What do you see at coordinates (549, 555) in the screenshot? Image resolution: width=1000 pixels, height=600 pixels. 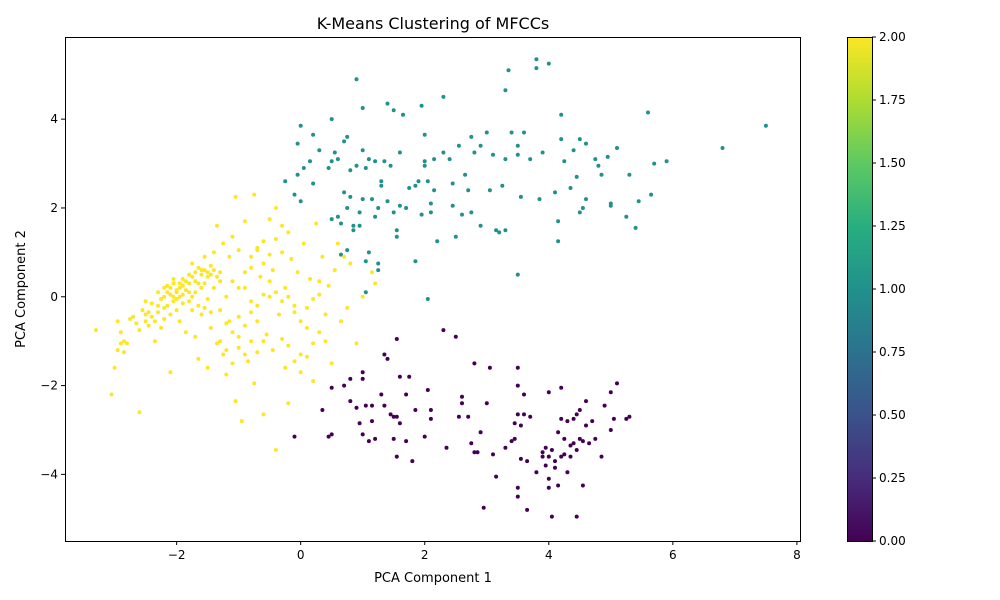 I see `x-tick-label: 4` at bounding box center [549, 555].